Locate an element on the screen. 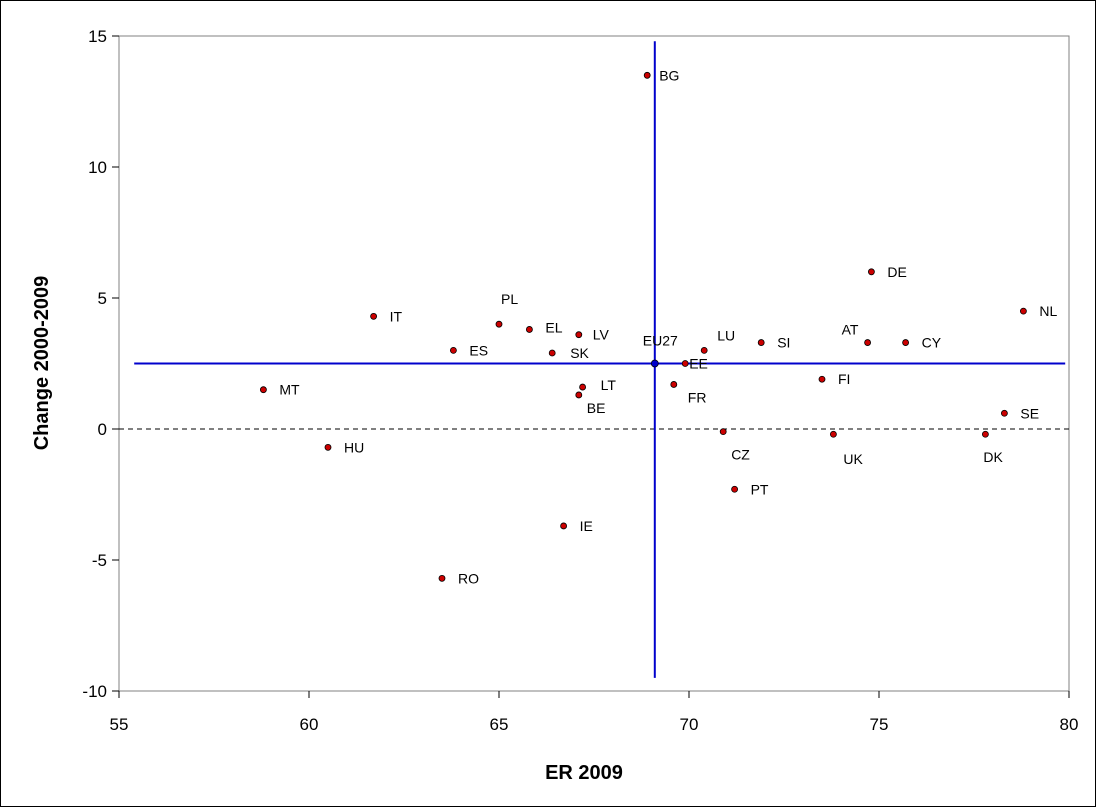  data-point-ro is located at coordinates (442, 578).